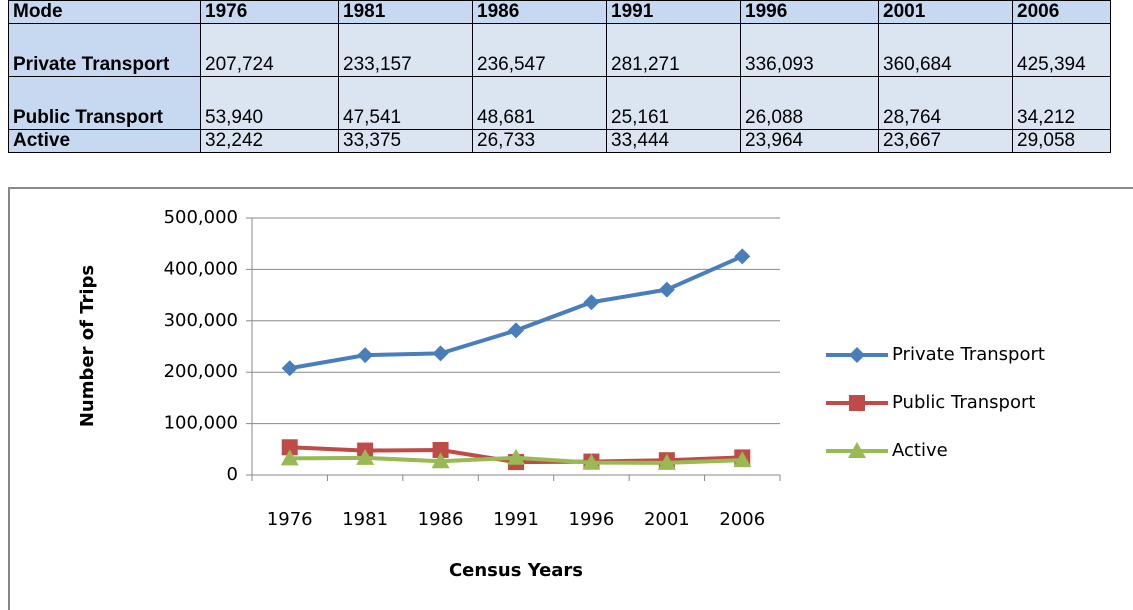 The height and width of the screenshot is (610, 1133). Describe the element at coordinates (673, 12) in the screenshot. I see `table-cell: 1991` at that location.